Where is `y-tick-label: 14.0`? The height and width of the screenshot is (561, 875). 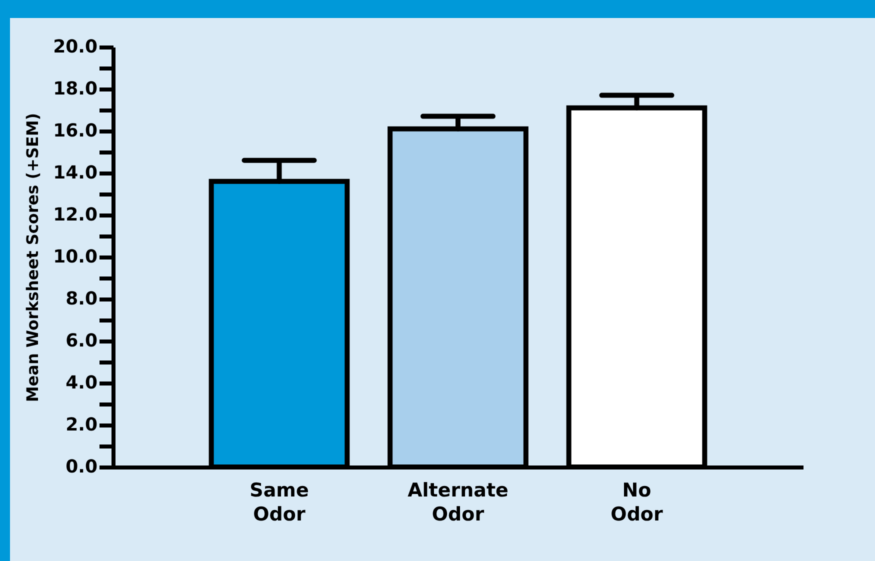 y-tick-label: 14.0 is located at coordinates (75, 173).